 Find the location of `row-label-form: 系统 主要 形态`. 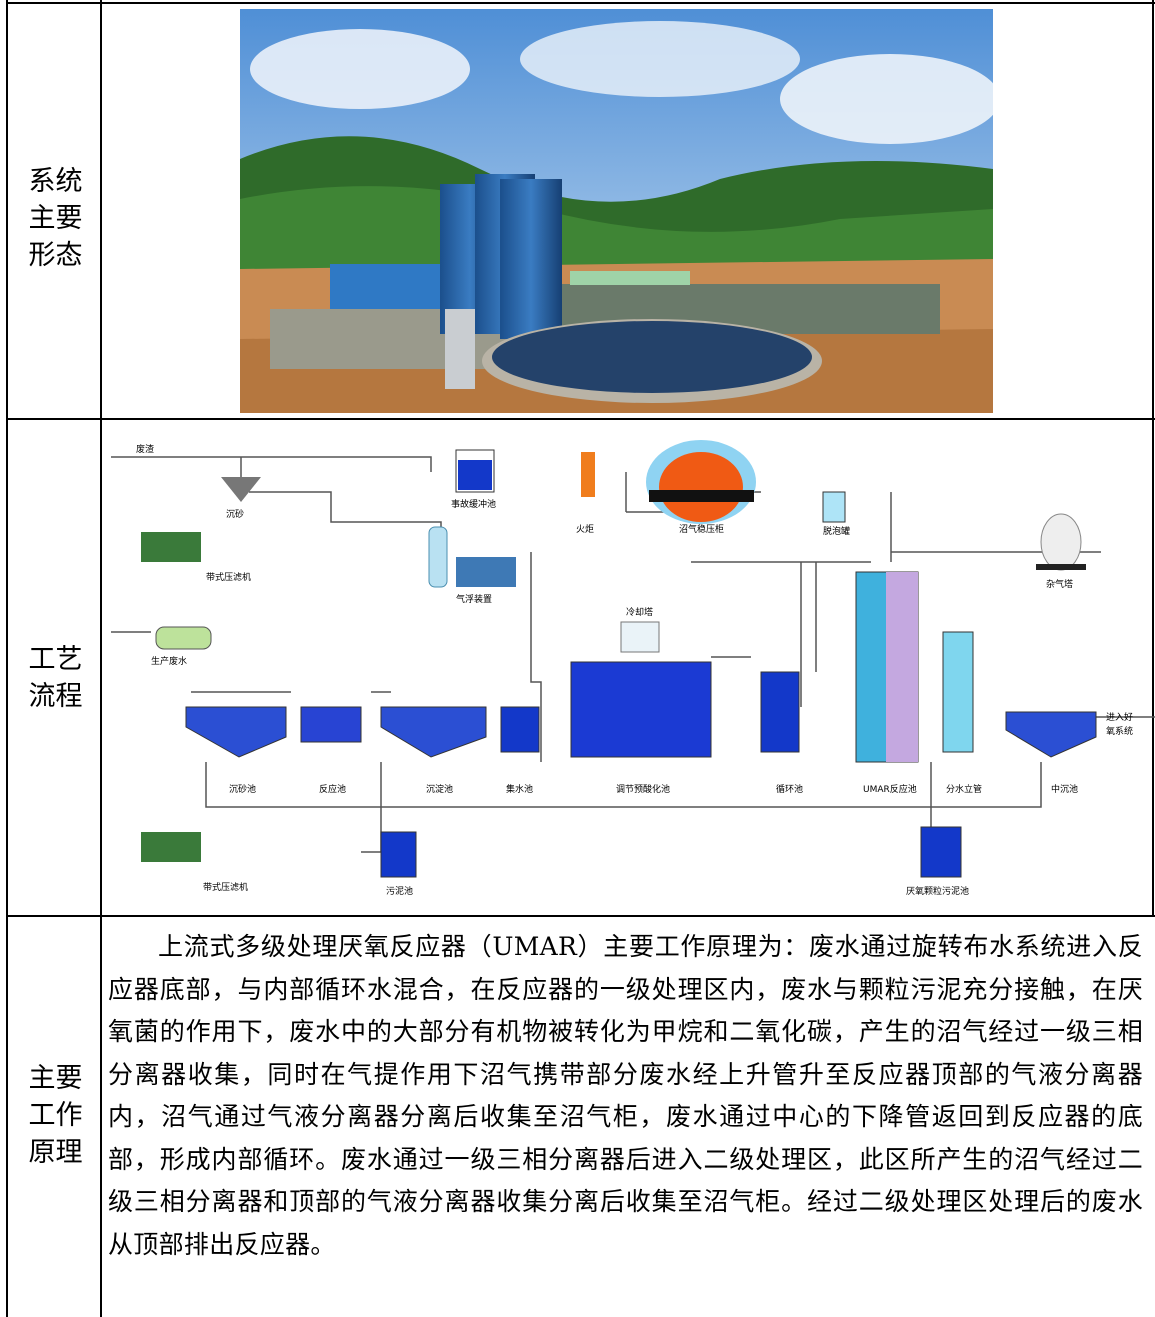

row-label-form: 系统 主要 形态 is located at coordinates (55, 218).